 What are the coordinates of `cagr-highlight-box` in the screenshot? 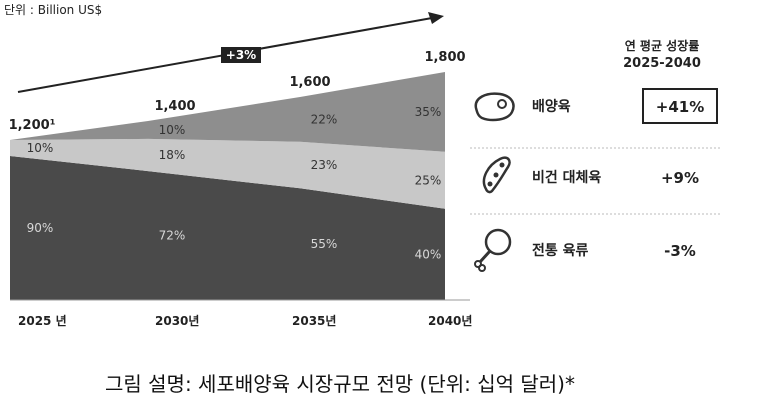 It's located at (680, 106).